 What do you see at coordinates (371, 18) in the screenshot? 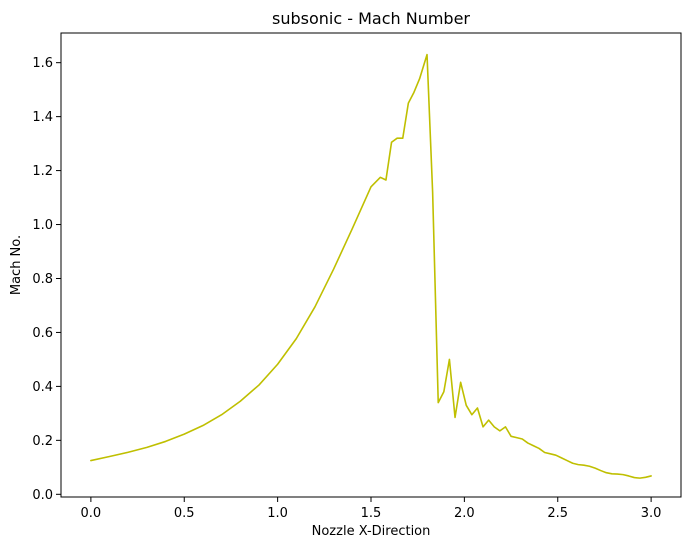
I see `chart-title: subsonic - Mach Number` at bounding box center [371, 18].